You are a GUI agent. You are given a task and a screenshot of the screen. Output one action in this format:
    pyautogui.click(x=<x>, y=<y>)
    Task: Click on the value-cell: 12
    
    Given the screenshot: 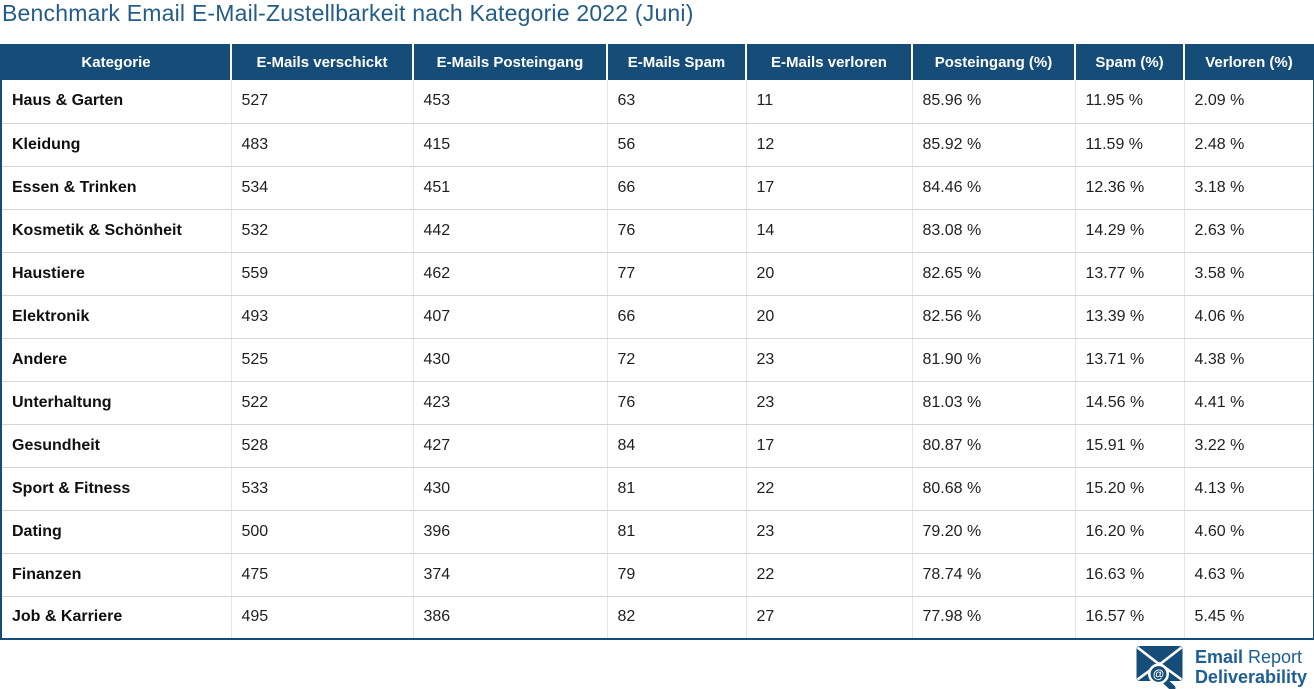 What is the action you would take?
    pyautogui.click(x=829, y=145)
    